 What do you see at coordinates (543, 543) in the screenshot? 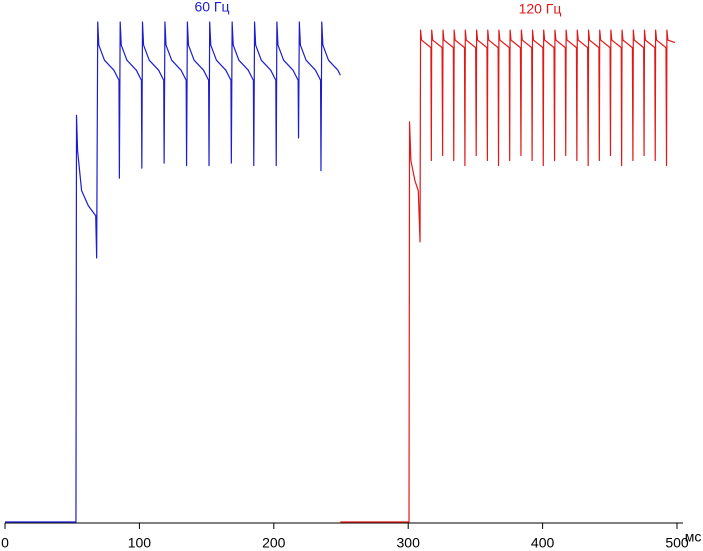
I see `x-tick-label: 400` at bounding box center [543, 543].